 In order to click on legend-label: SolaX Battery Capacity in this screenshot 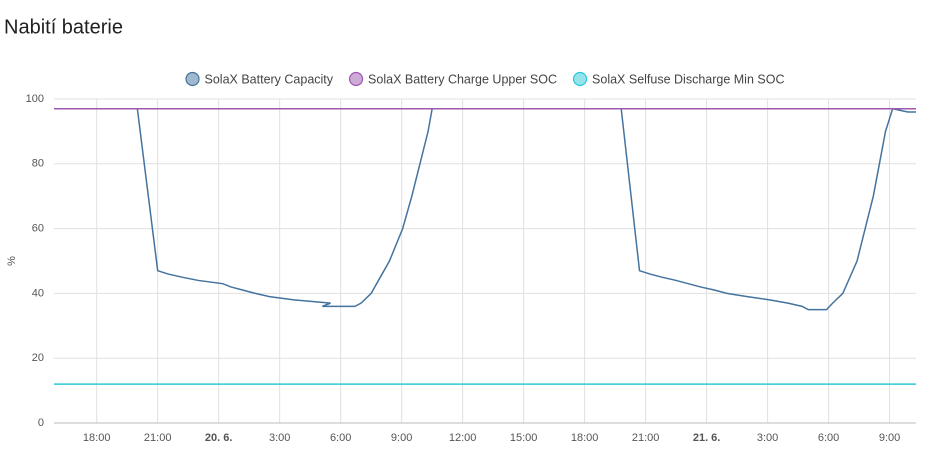, I will do `click(269, 79)`.